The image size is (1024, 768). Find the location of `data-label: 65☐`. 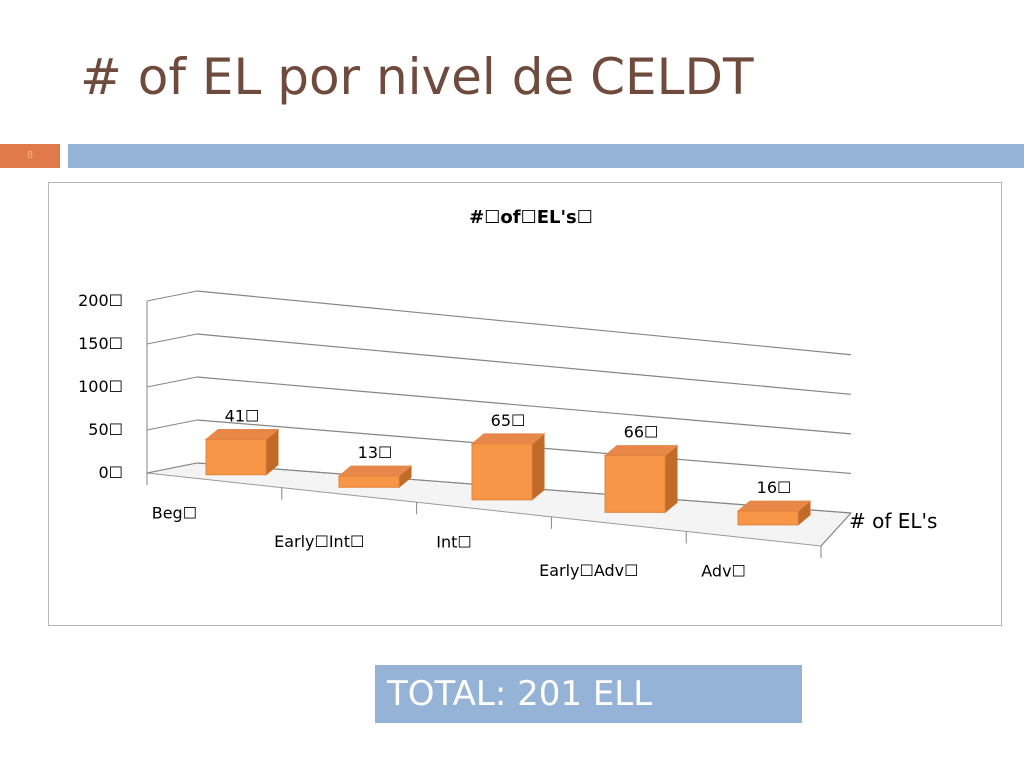

data-label: 65☐ is located at coordinates (508, 420).